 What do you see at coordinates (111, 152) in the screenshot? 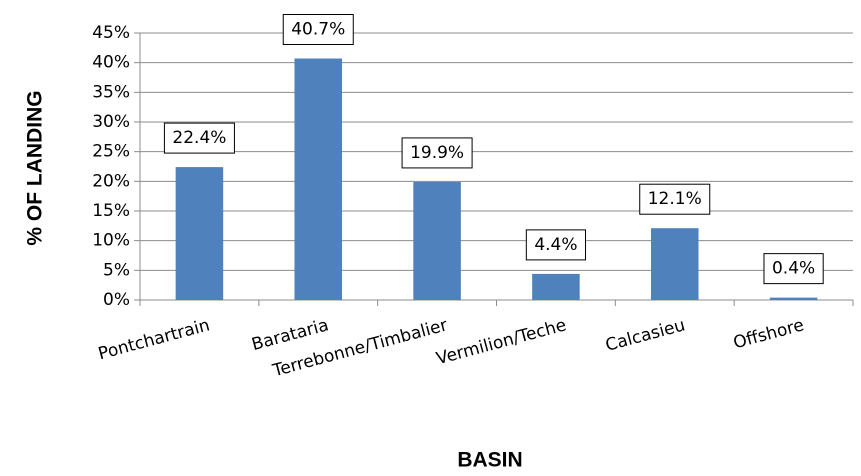
I see `y-tick-label: 25%` at bounding box center [111, 152].